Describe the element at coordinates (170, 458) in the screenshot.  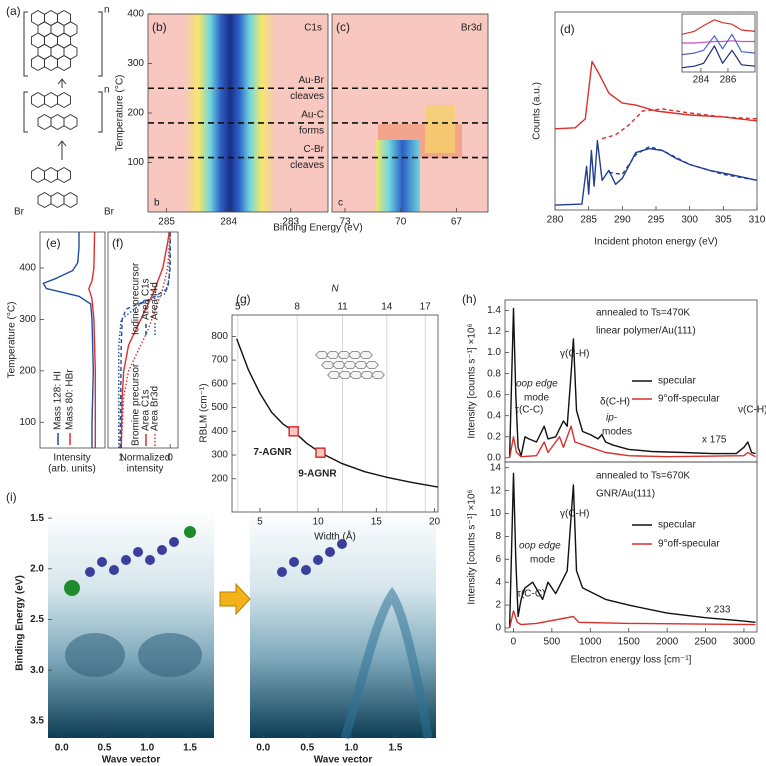
I see `x-tick-label: 0` at that location.